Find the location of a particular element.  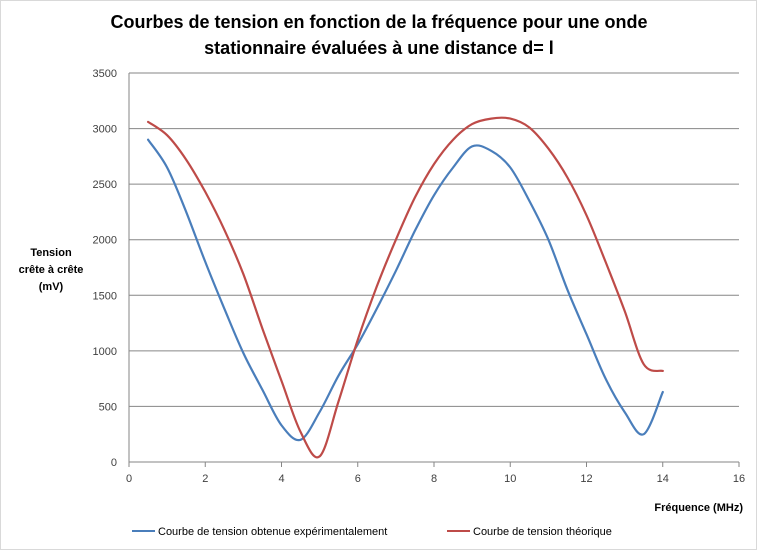

x-tick-label: 10 is located at coordinates (510, 479).